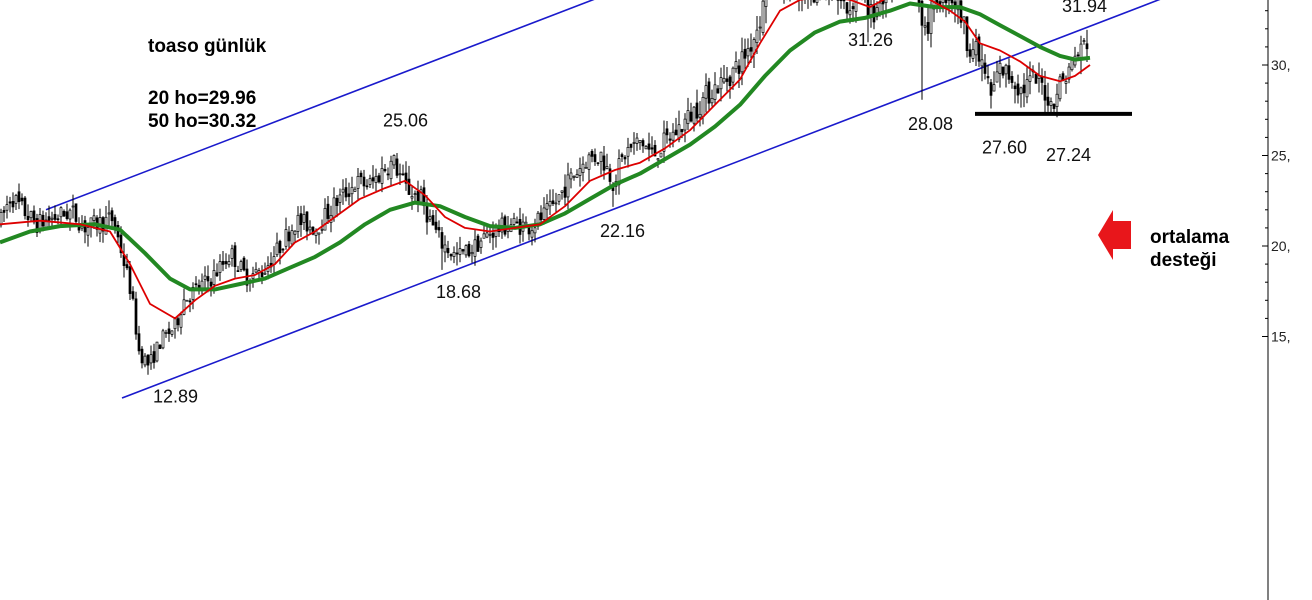 The height and width of the screenshot is (600, 1312). What do you see at coordinates (930, 124) in the screenshot?
I see `price-label: 28.08` at bounding box center [930, 124].